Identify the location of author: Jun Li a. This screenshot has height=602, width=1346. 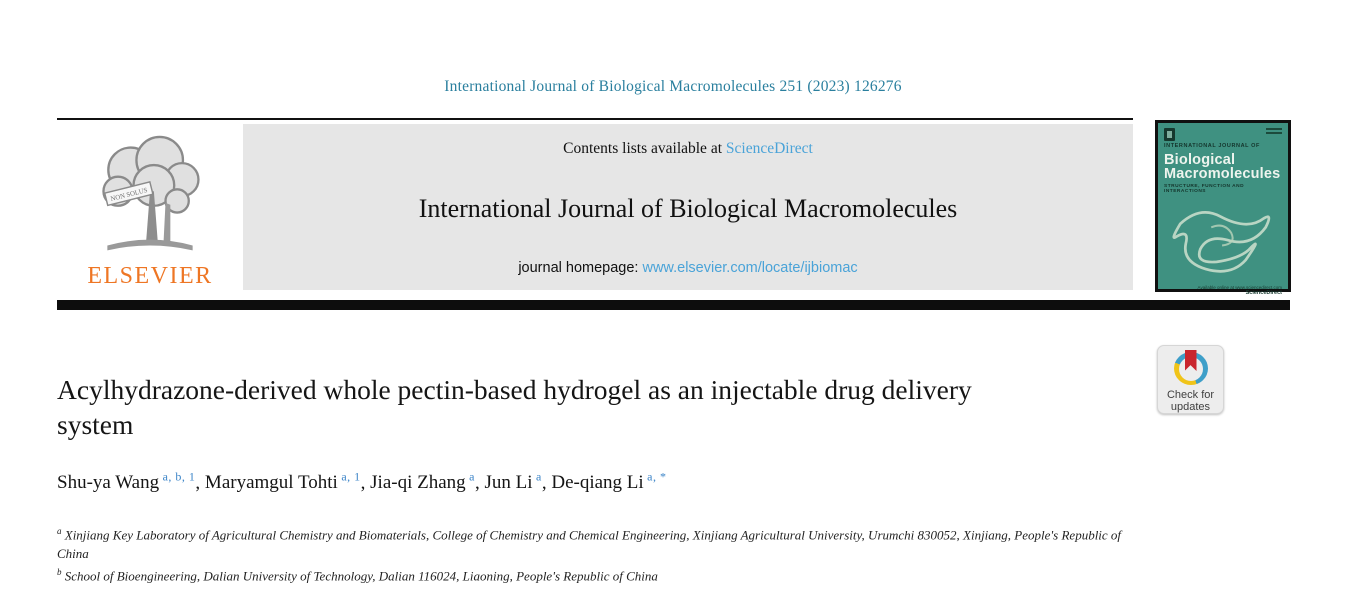
(513, 482).